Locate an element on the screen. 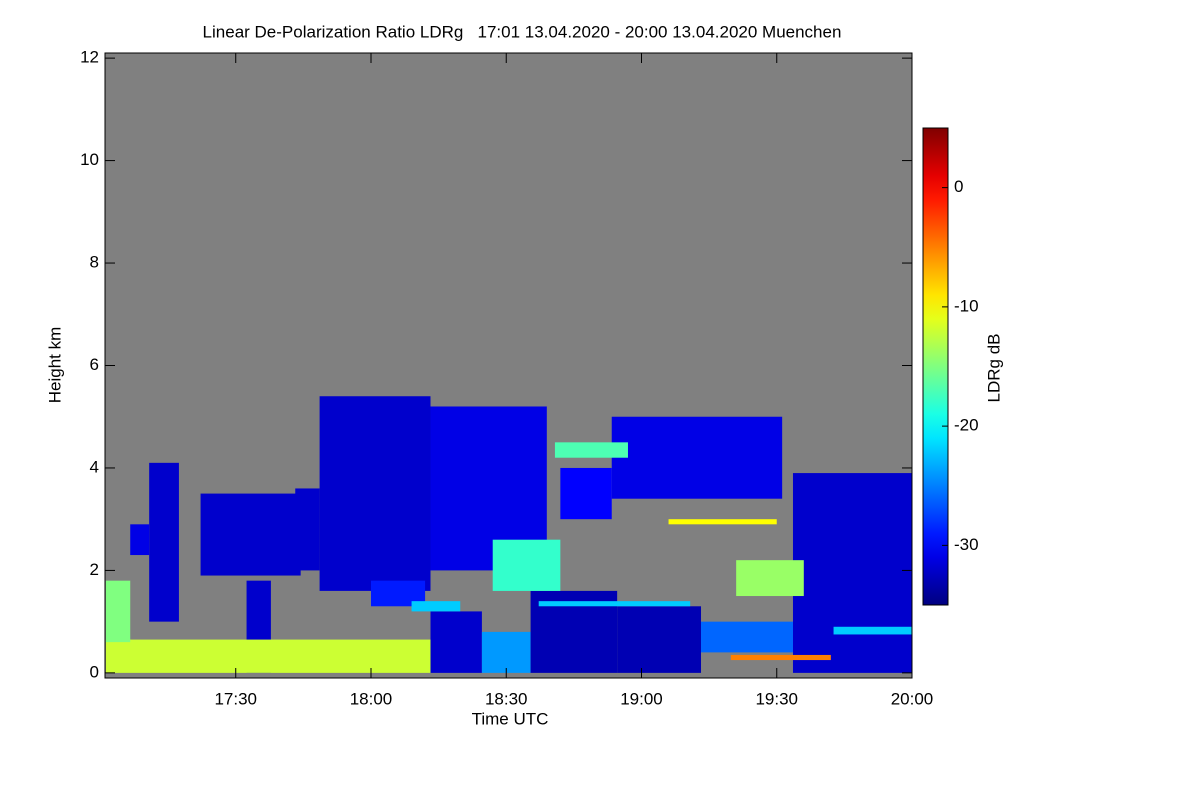 This screenshot has height=800, width=1200. y-tick-label: 0 is located at coordinates (94, 671).